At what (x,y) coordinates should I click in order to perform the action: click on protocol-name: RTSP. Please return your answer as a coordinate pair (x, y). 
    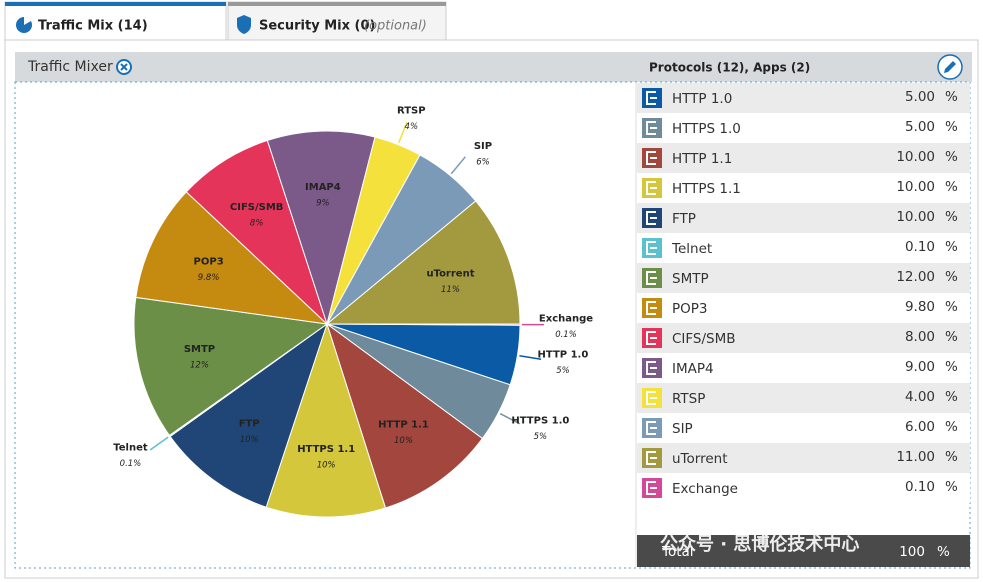
    Looking at the image, I should click on (688, 399).